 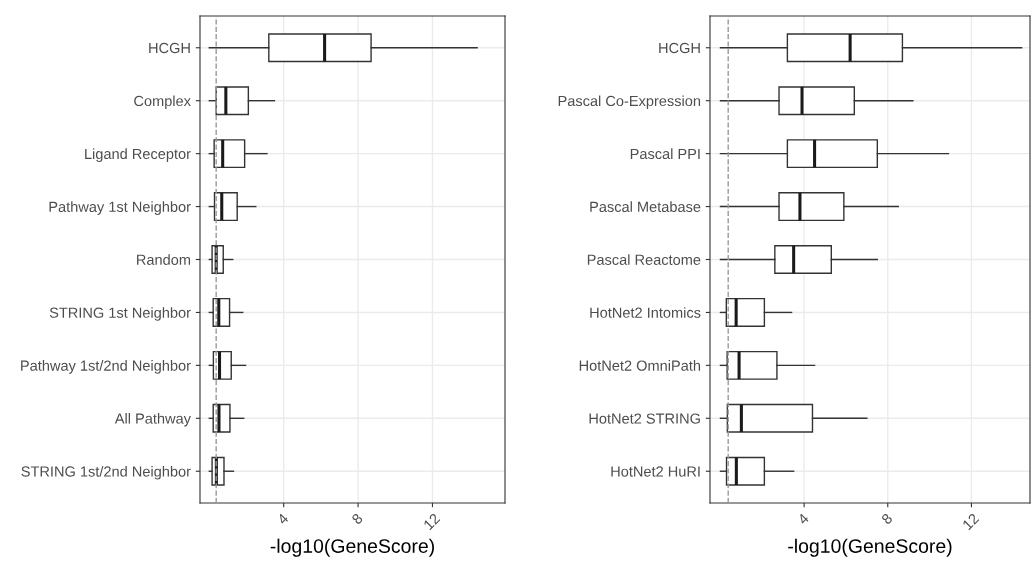 What do you see at coordinates (106, 367) in the screenshot?
I see `y-tick-label: Pathway 1st/2nd Neighbor` at bounding box center [106, 367].